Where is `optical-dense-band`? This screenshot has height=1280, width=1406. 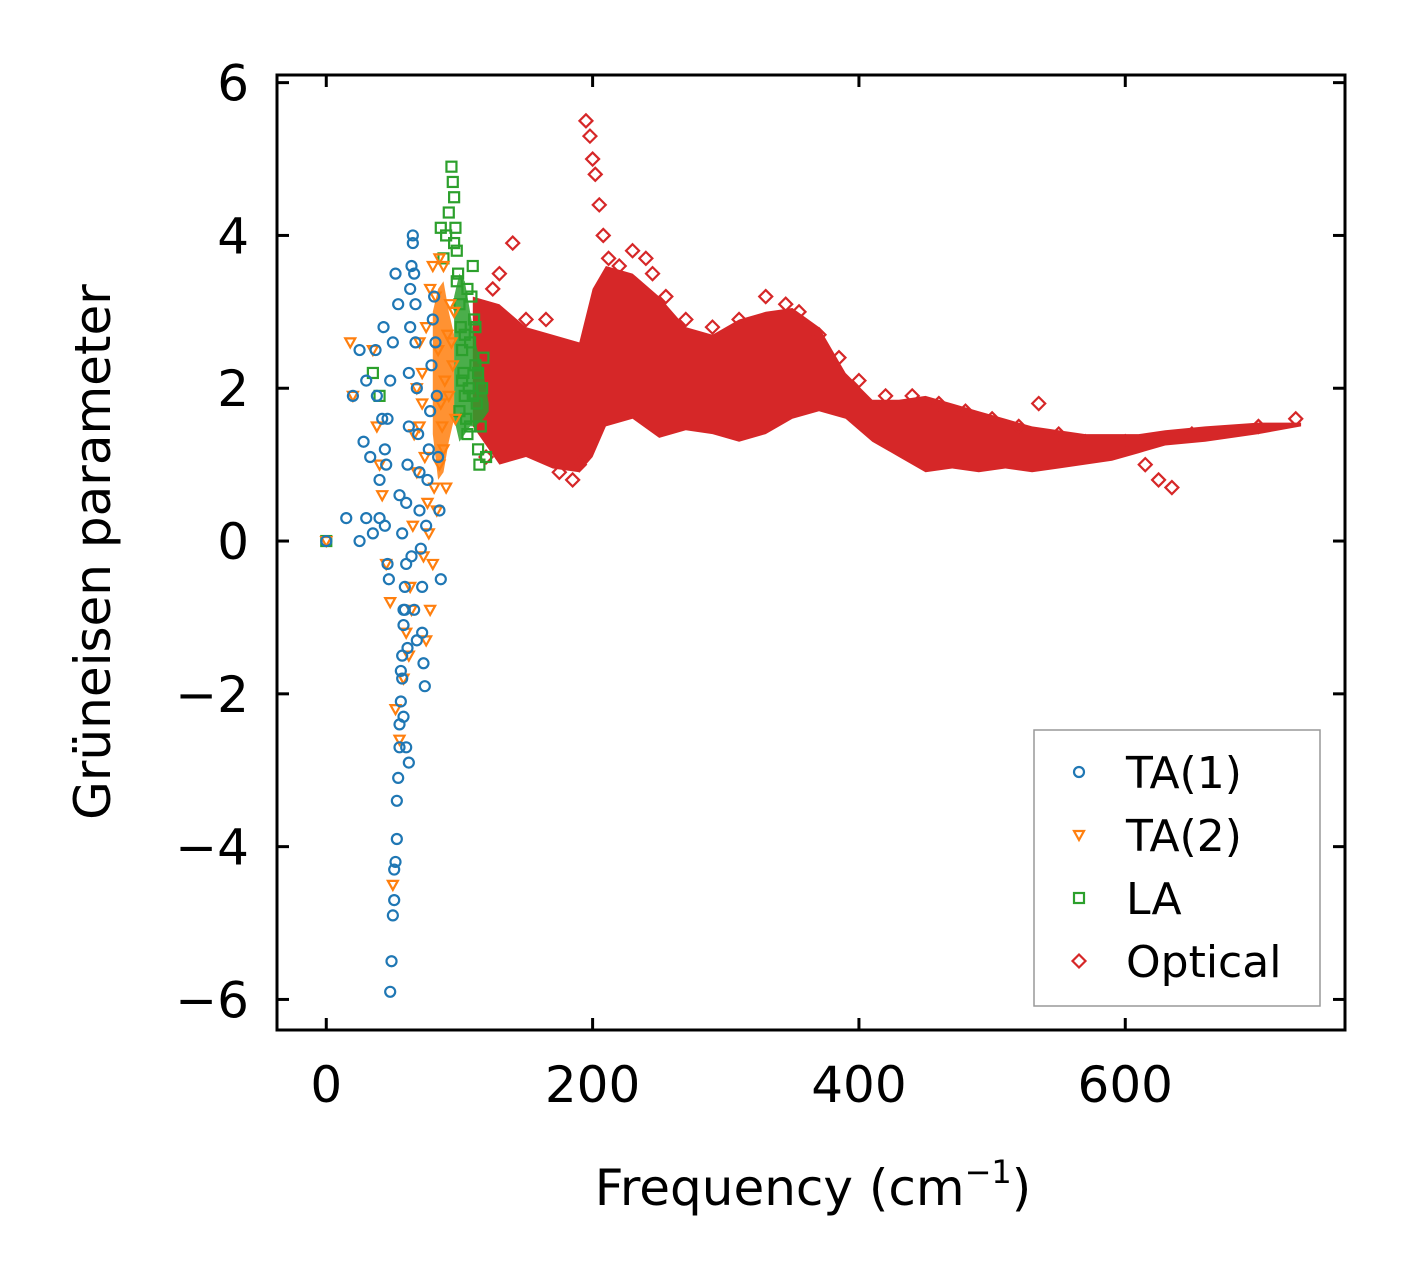 optical-dense-band is located at coordinates (887, 369).